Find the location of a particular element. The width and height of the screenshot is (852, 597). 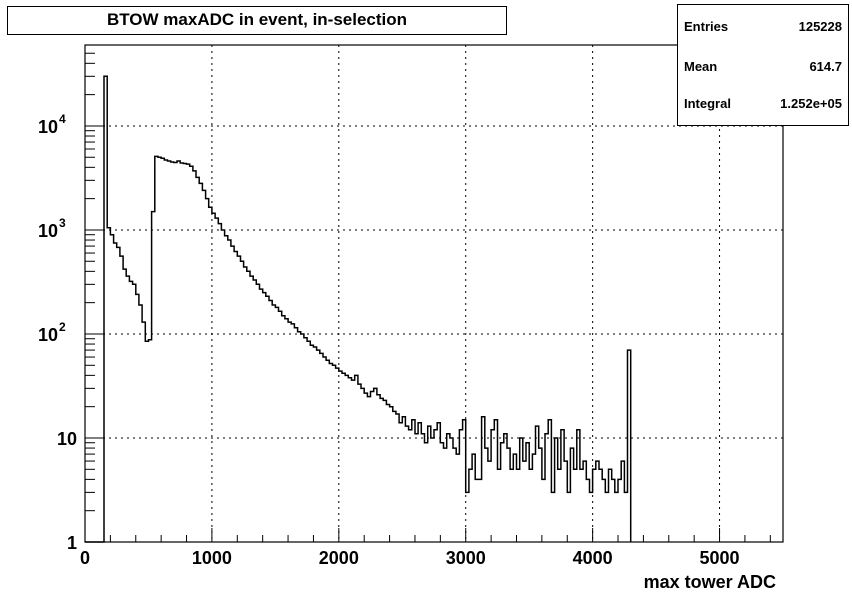

stats-mean-label: Mean is located at coordinates (701, 66).